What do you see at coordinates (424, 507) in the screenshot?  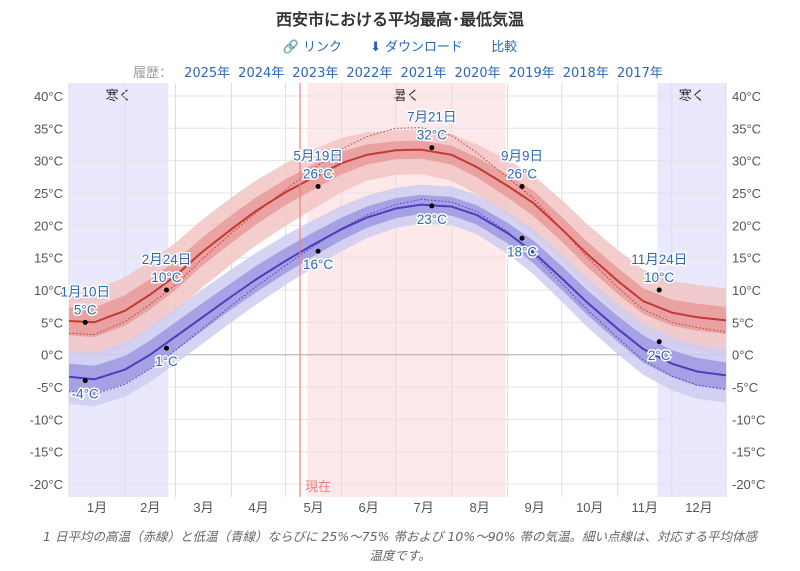 I see `month-tick-label: 7月` at bounding box center [424, 507].